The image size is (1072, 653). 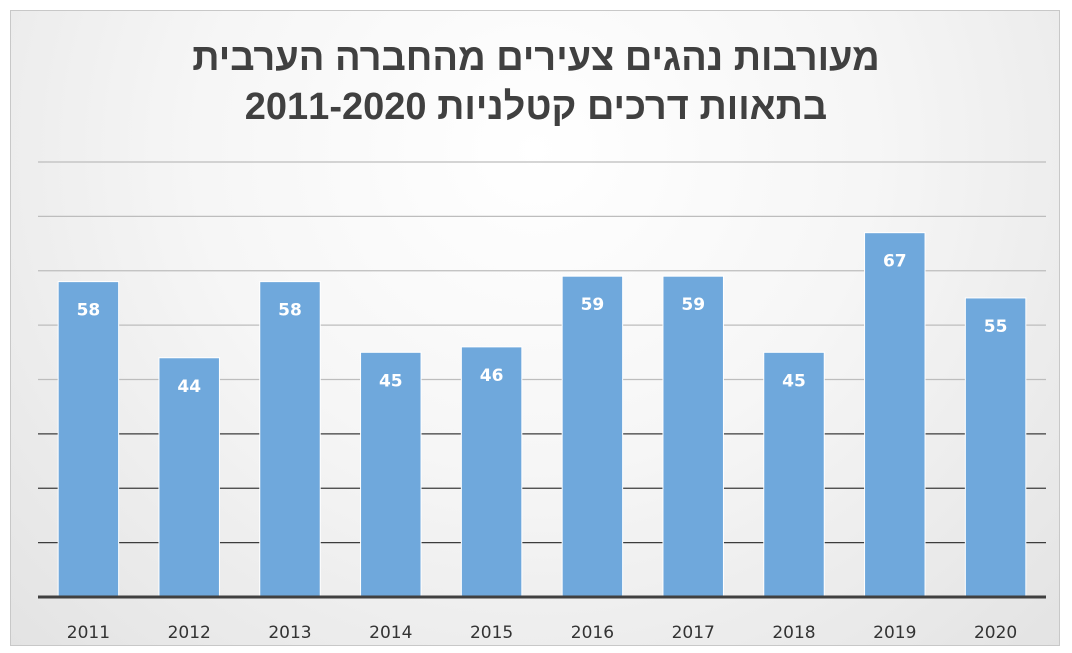 What do you see at coordinates (894, 633) in the screenshot?
I see `x-tick-label: 2019` at bounding box center [894, 633].